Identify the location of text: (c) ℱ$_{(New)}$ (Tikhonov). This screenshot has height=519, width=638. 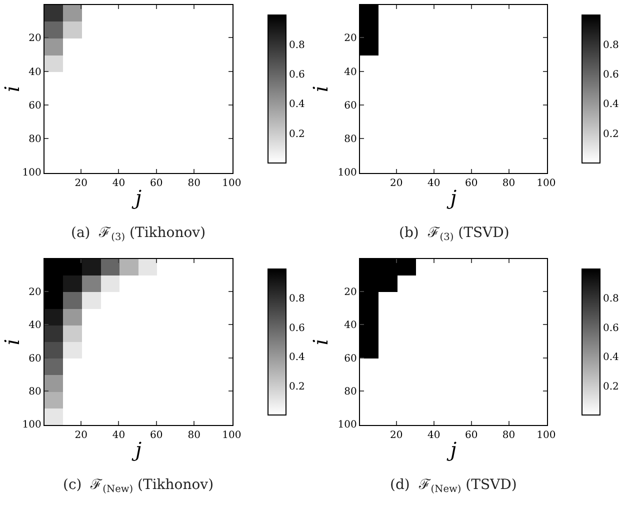
(138, 486).